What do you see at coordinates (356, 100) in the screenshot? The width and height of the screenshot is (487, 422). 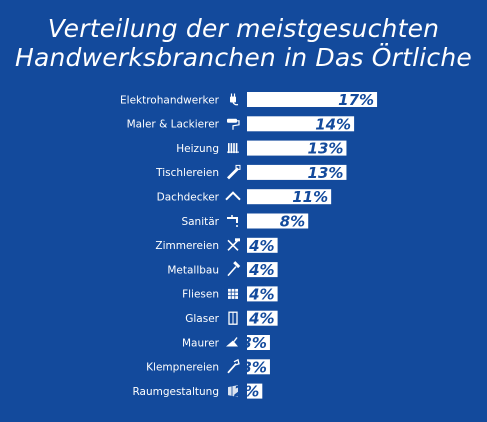 I see `value-label: 17%` at bounding box center [356, 100].